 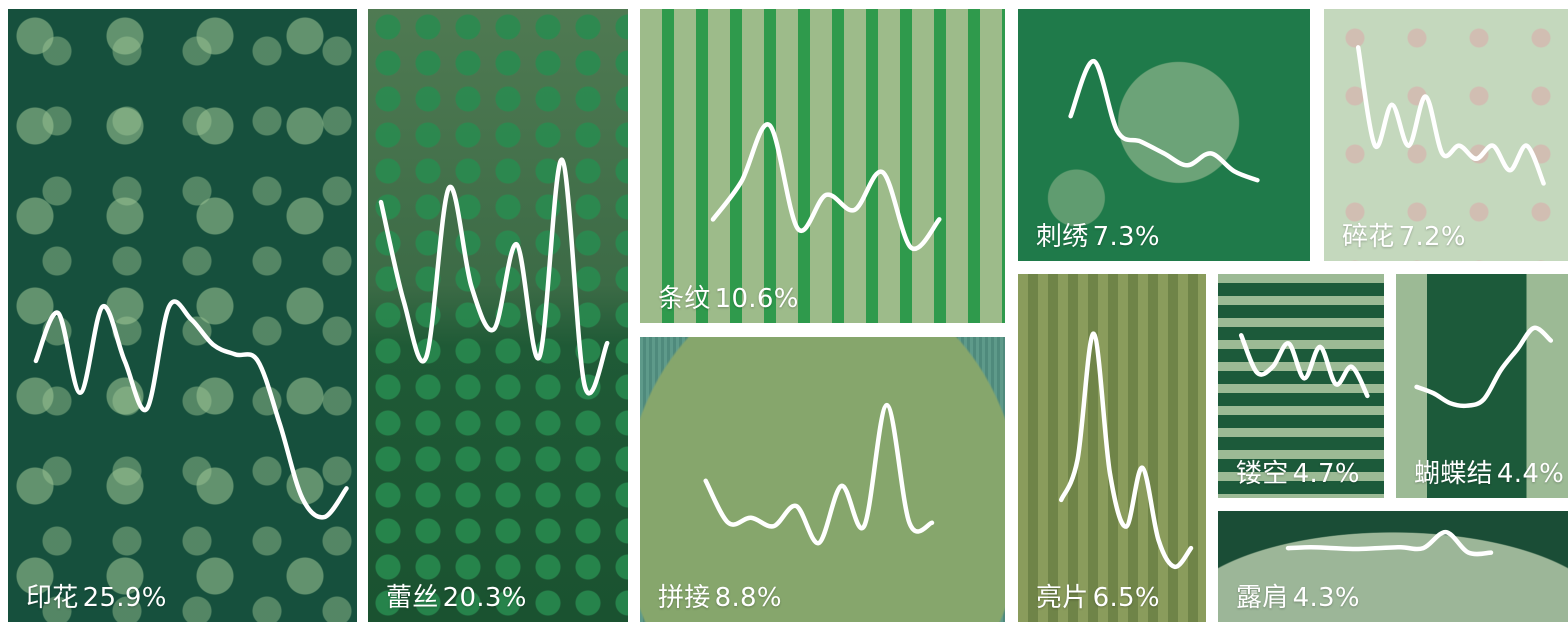 I want to click on tile-hollow: 镂空 4.7%, so click(x=1301, y=386).